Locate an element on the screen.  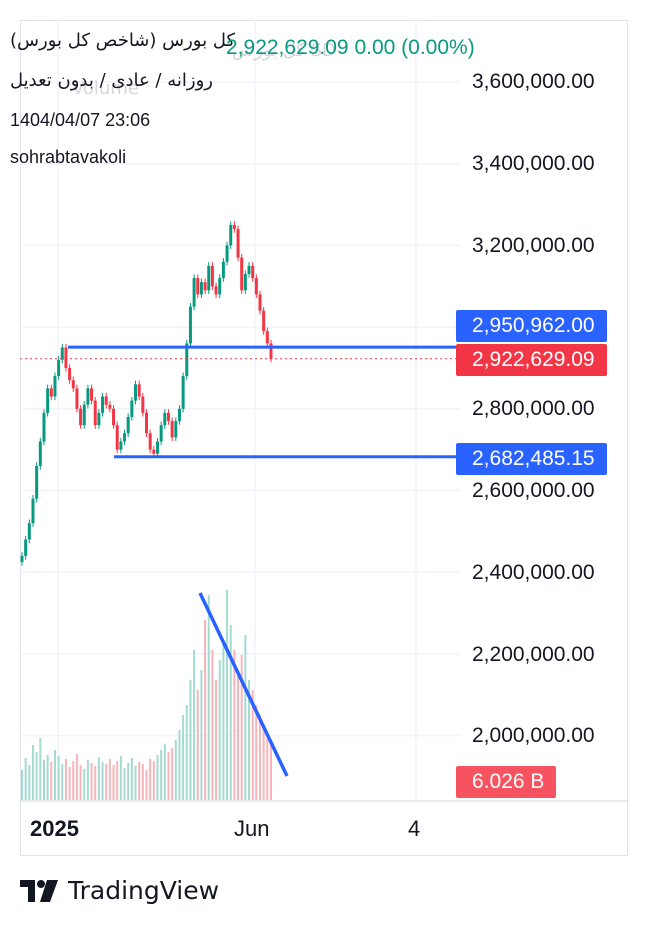
y-tick-label: 3,600,000.00 is located at coordinates (533, 81).